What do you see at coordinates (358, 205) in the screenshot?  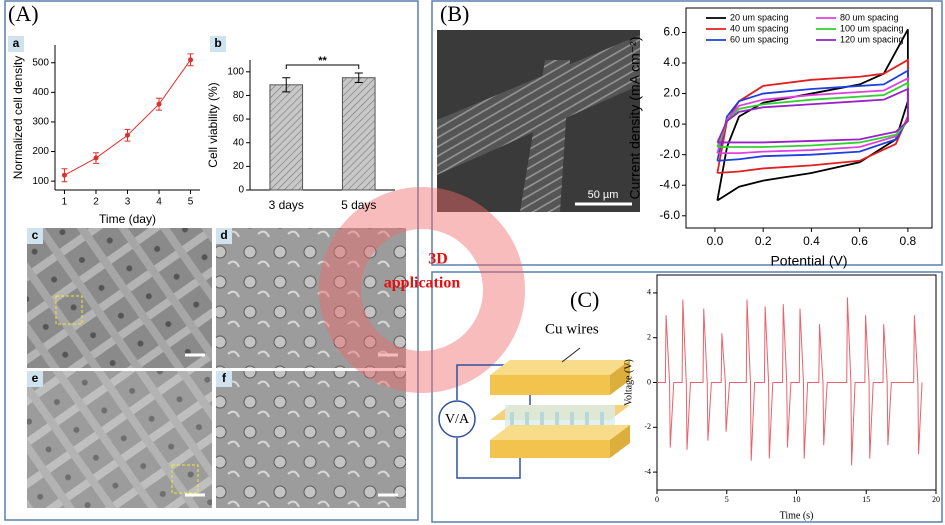 I see `x-tick-label: 5 days` at bounding box center [358, 205].